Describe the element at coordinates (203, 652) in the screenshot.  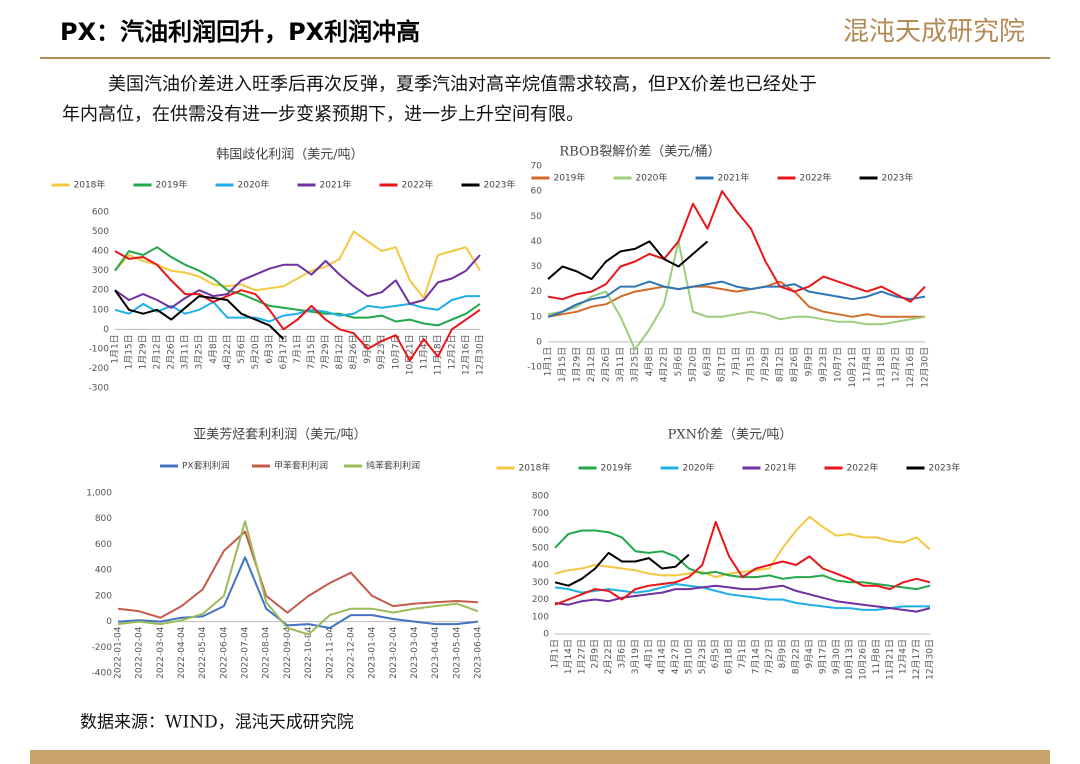
I see `x-tick-label: 2022-05-04` at that location.